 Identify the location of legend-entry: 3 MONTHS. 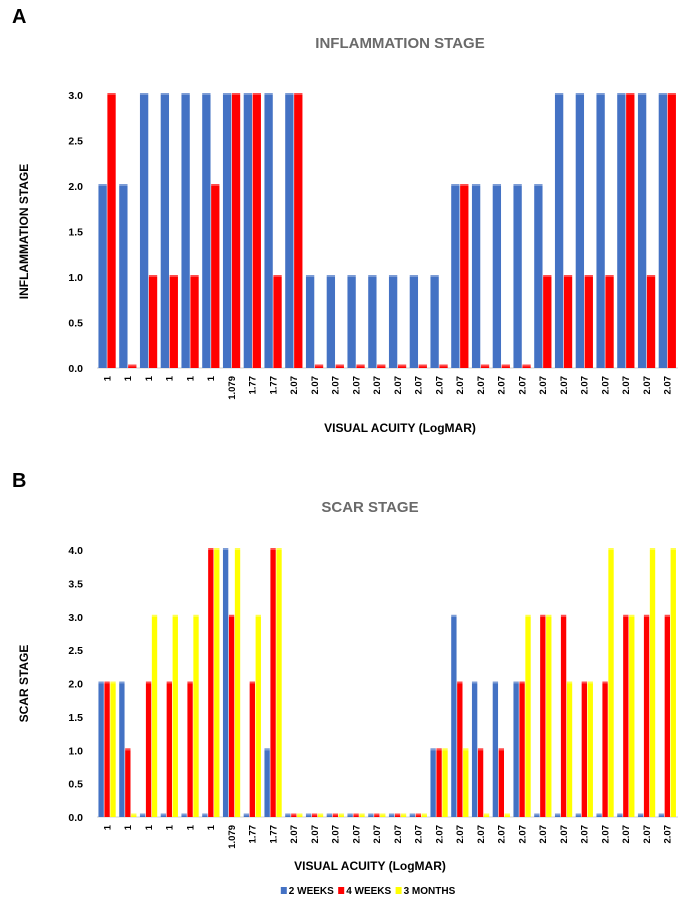
(430, 891).